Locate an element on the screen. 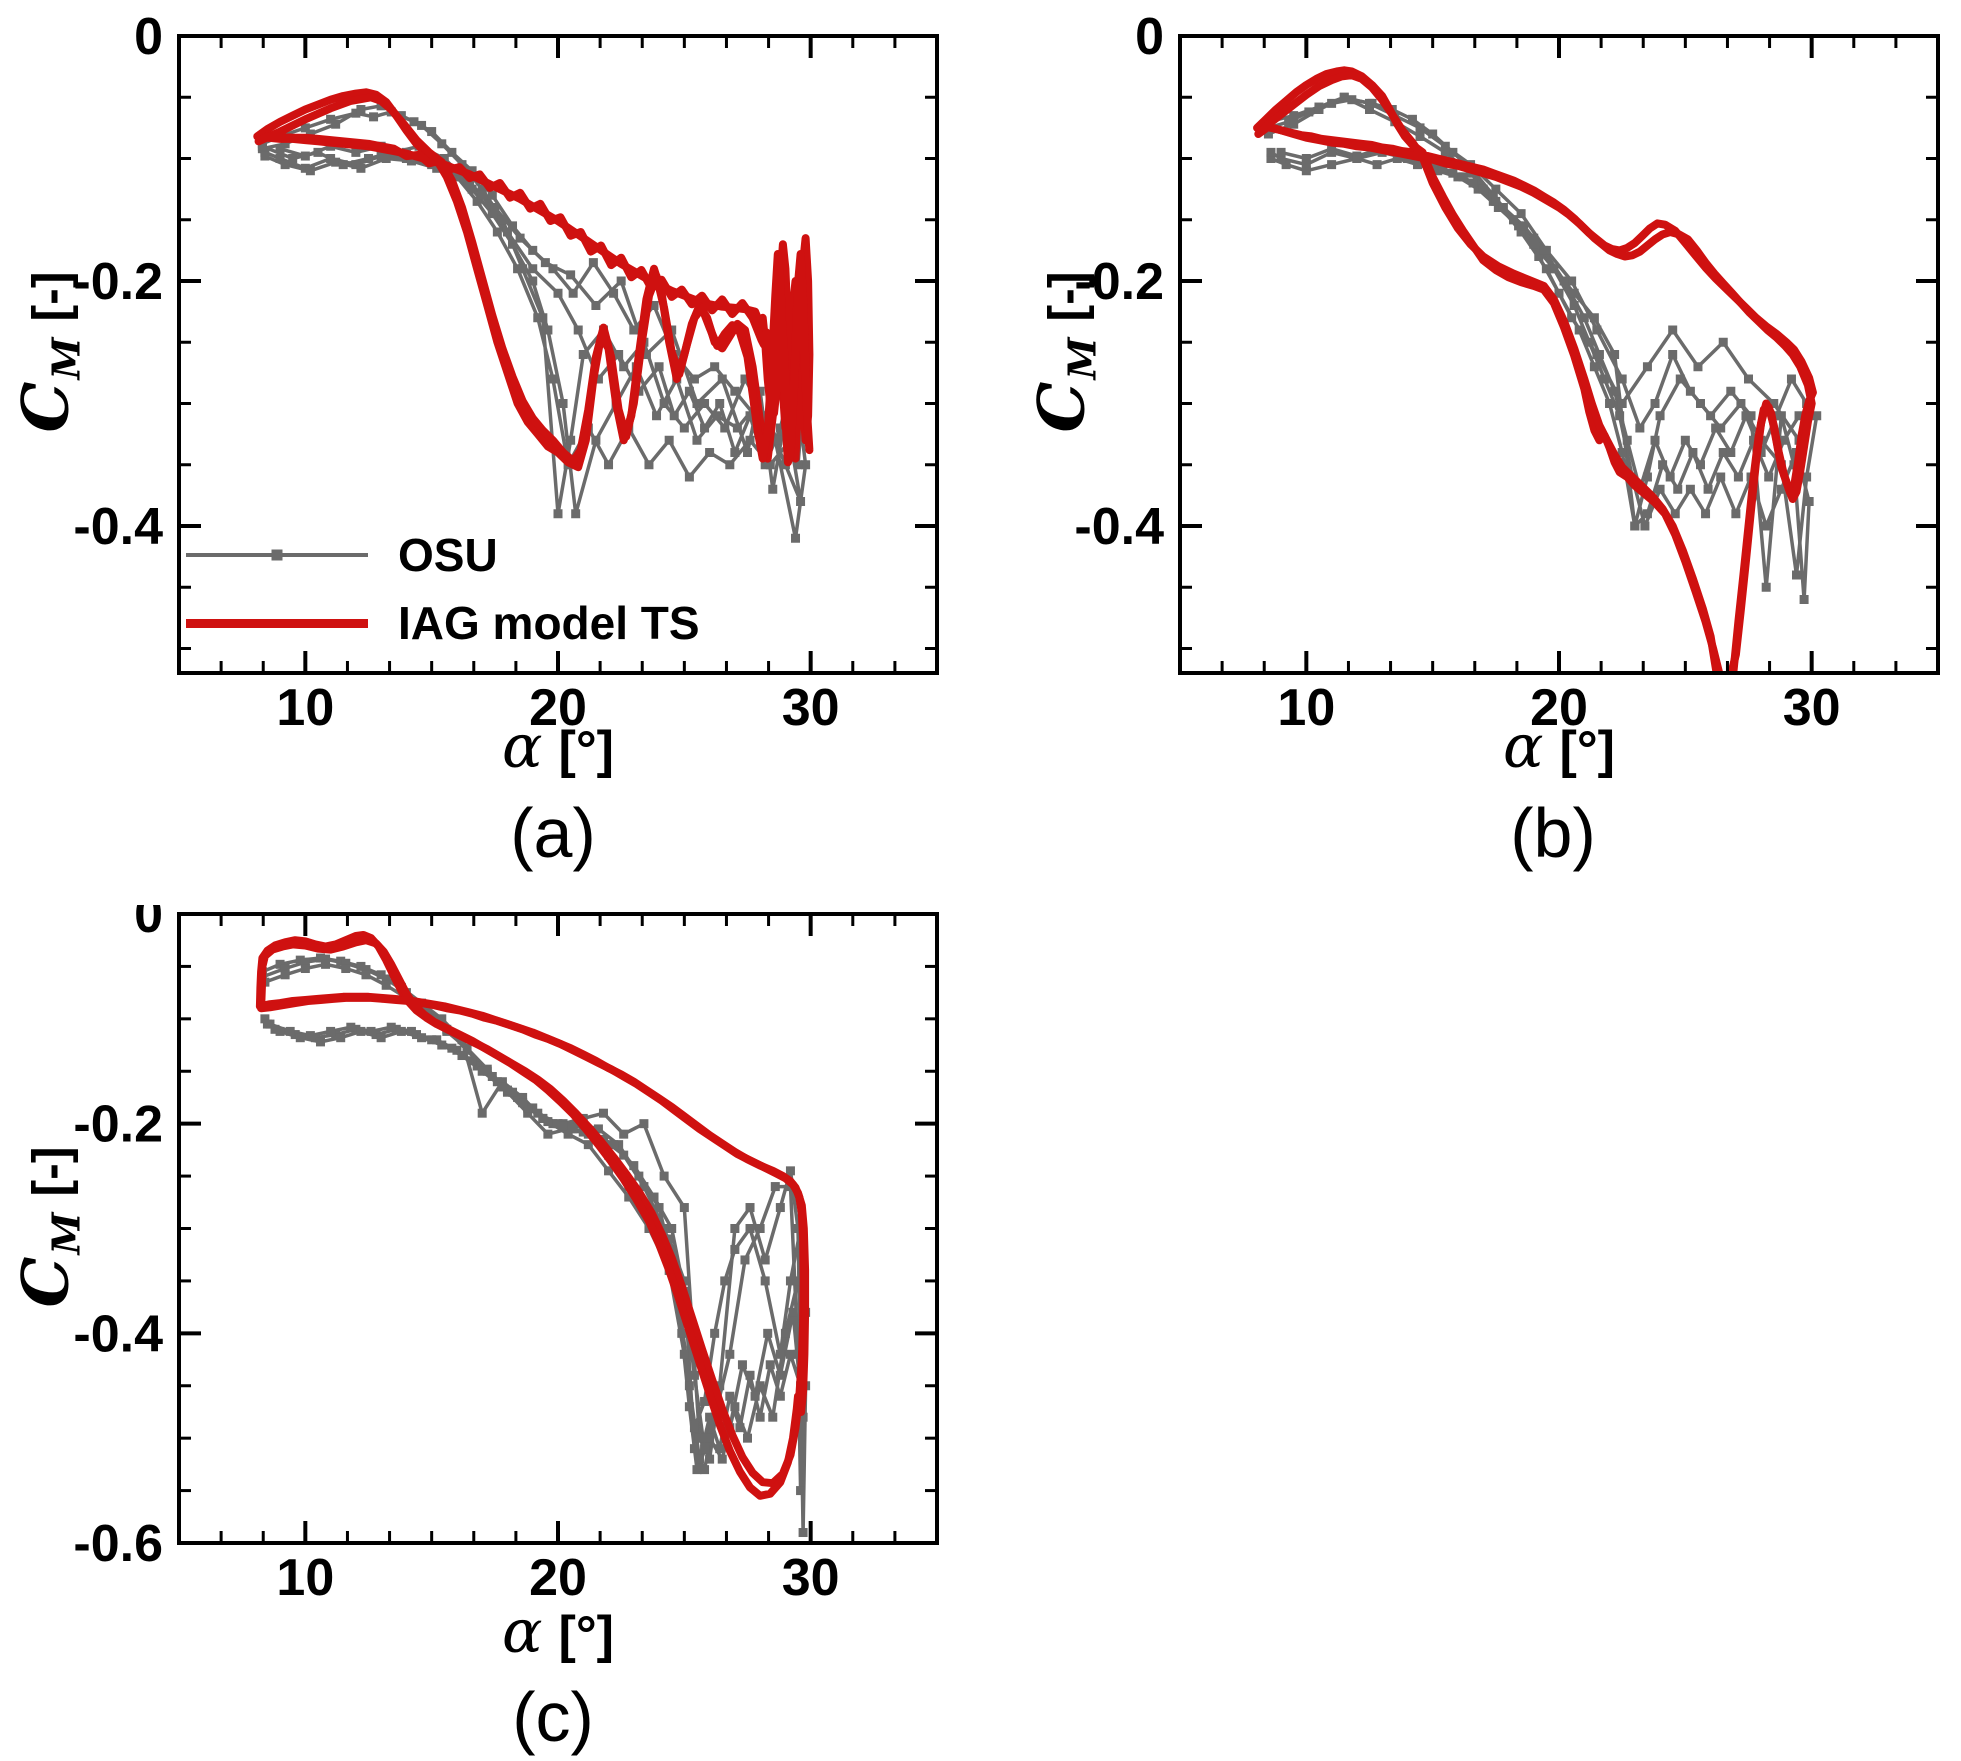 The image size is (1961, 1761). y-axis-subscript: M is located at coordinates (66, 1233).